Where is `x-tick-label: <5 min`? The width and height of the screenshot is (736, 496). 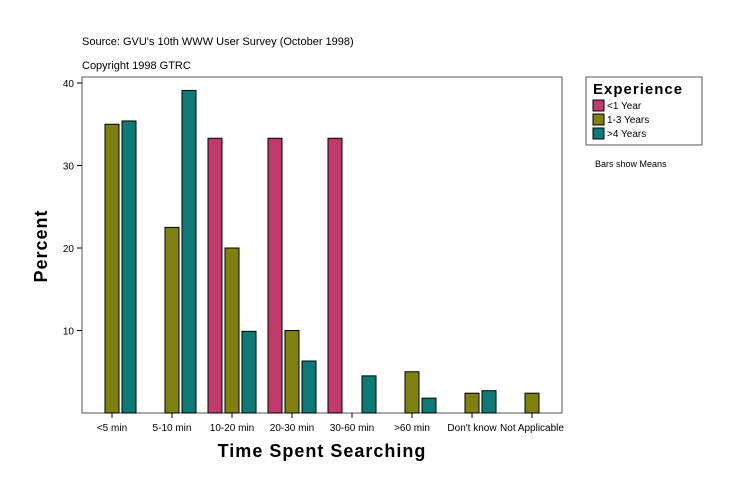 x-tick-label: <5 min is located at coordinates (112, 428).